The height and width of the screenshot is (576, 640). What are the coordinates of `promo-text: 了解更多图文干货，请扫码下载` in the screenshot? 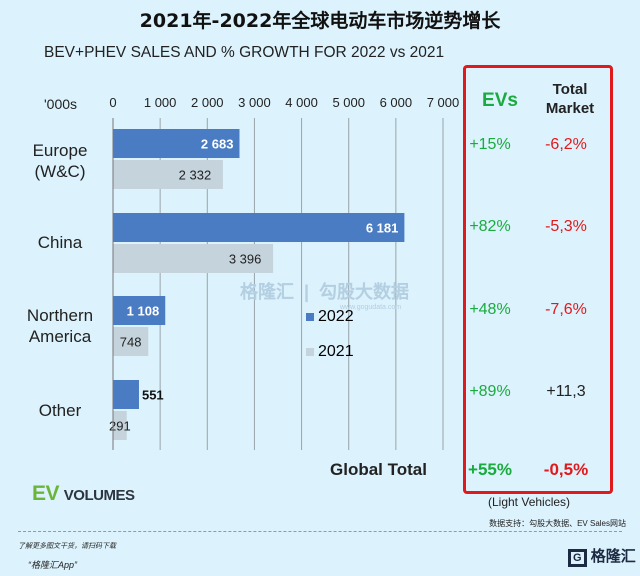 It's located at (67, 546).